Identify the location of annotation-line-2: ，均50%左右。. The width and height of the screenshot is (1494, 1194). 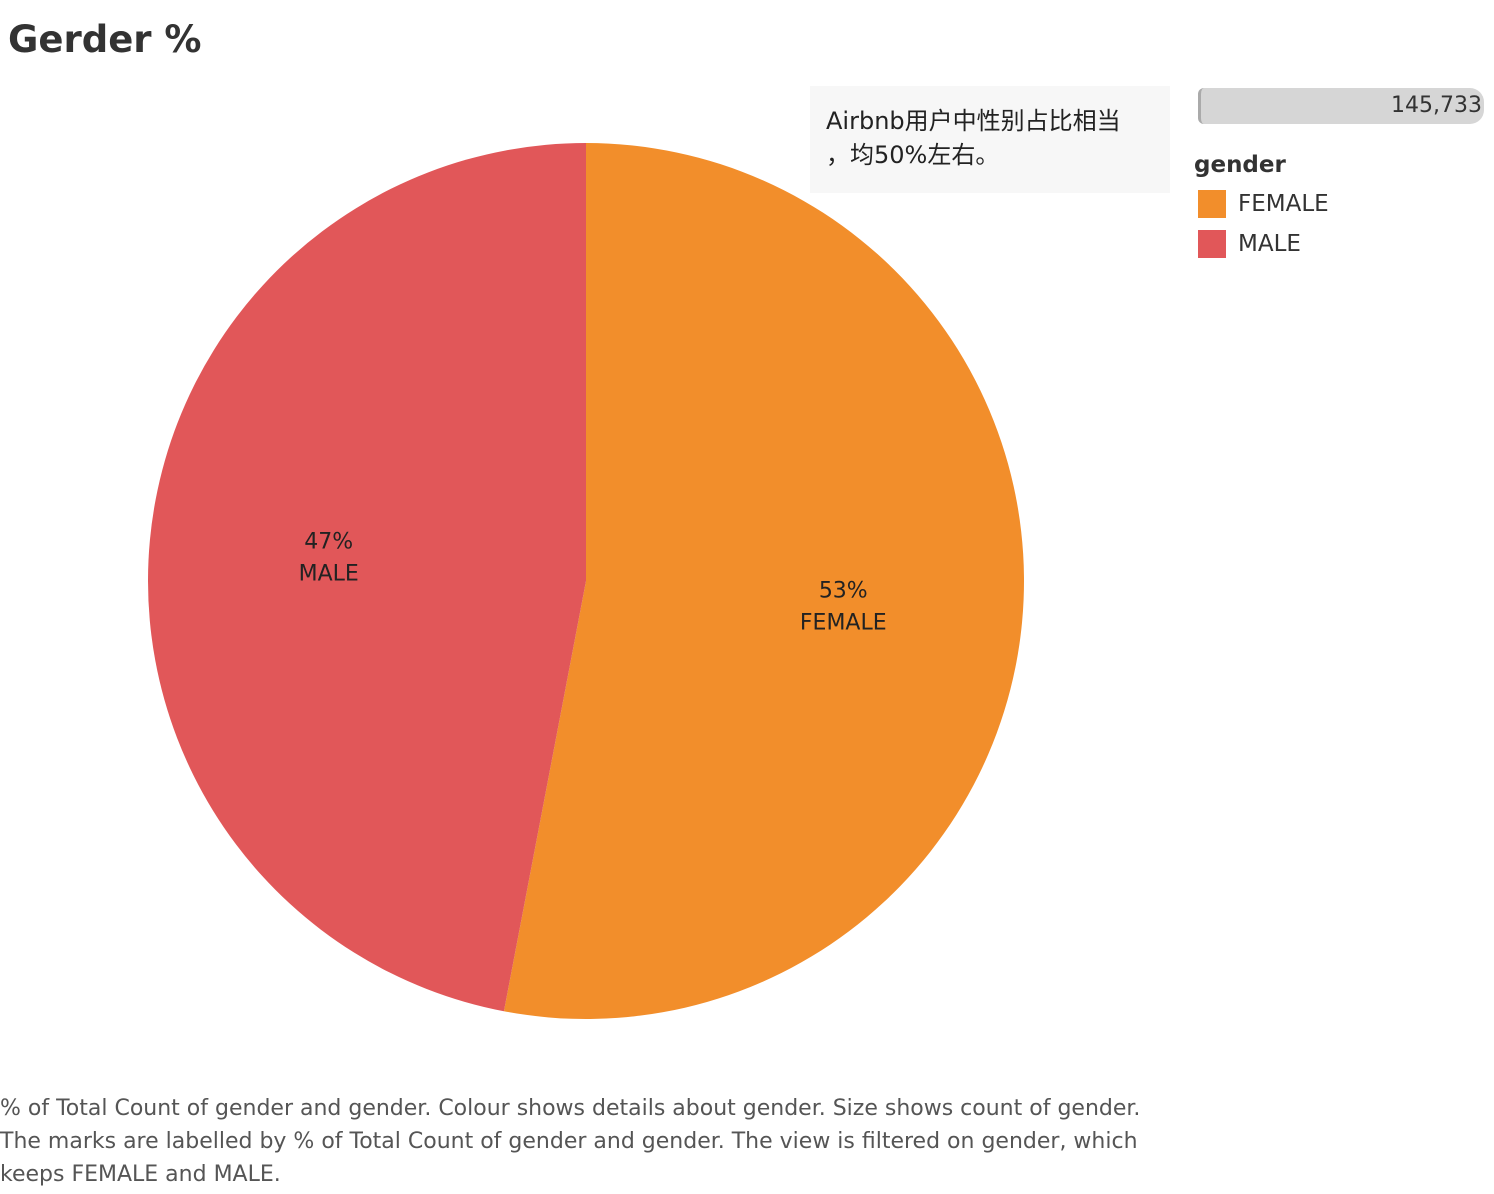
(913, 155).